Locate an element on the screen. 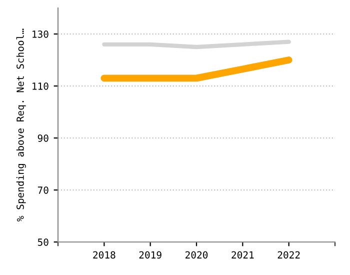 The image size is (350, 275). x-tick-label: 2020 is located at coordinates (197, 255).